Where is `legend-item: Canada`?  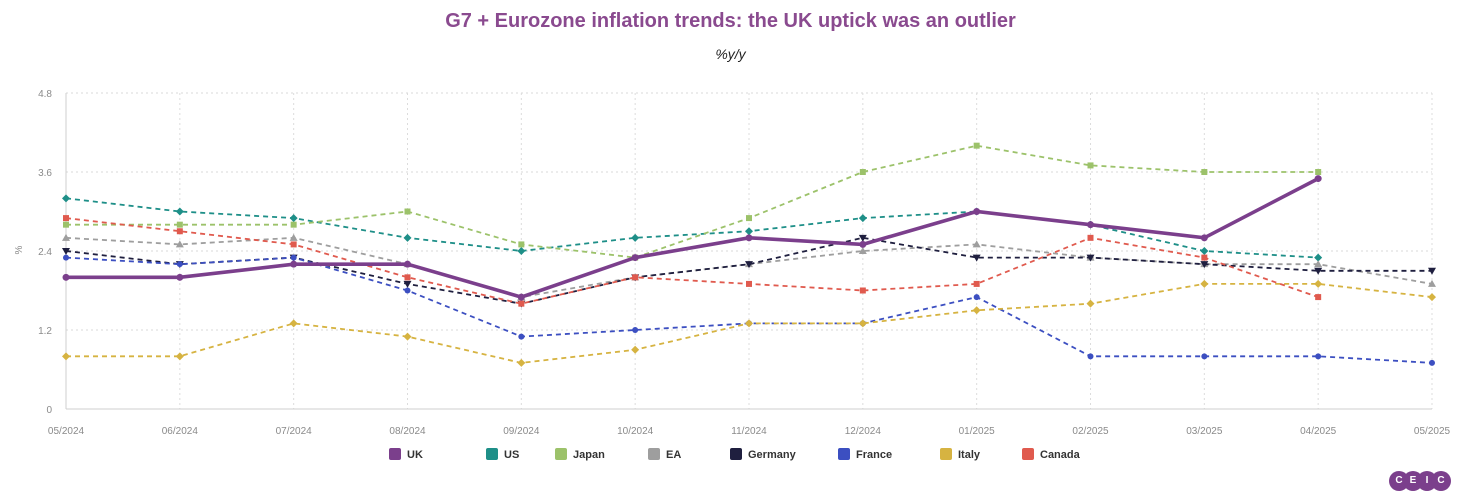 legend-item: Canada is located at coordinates (1051, 454).